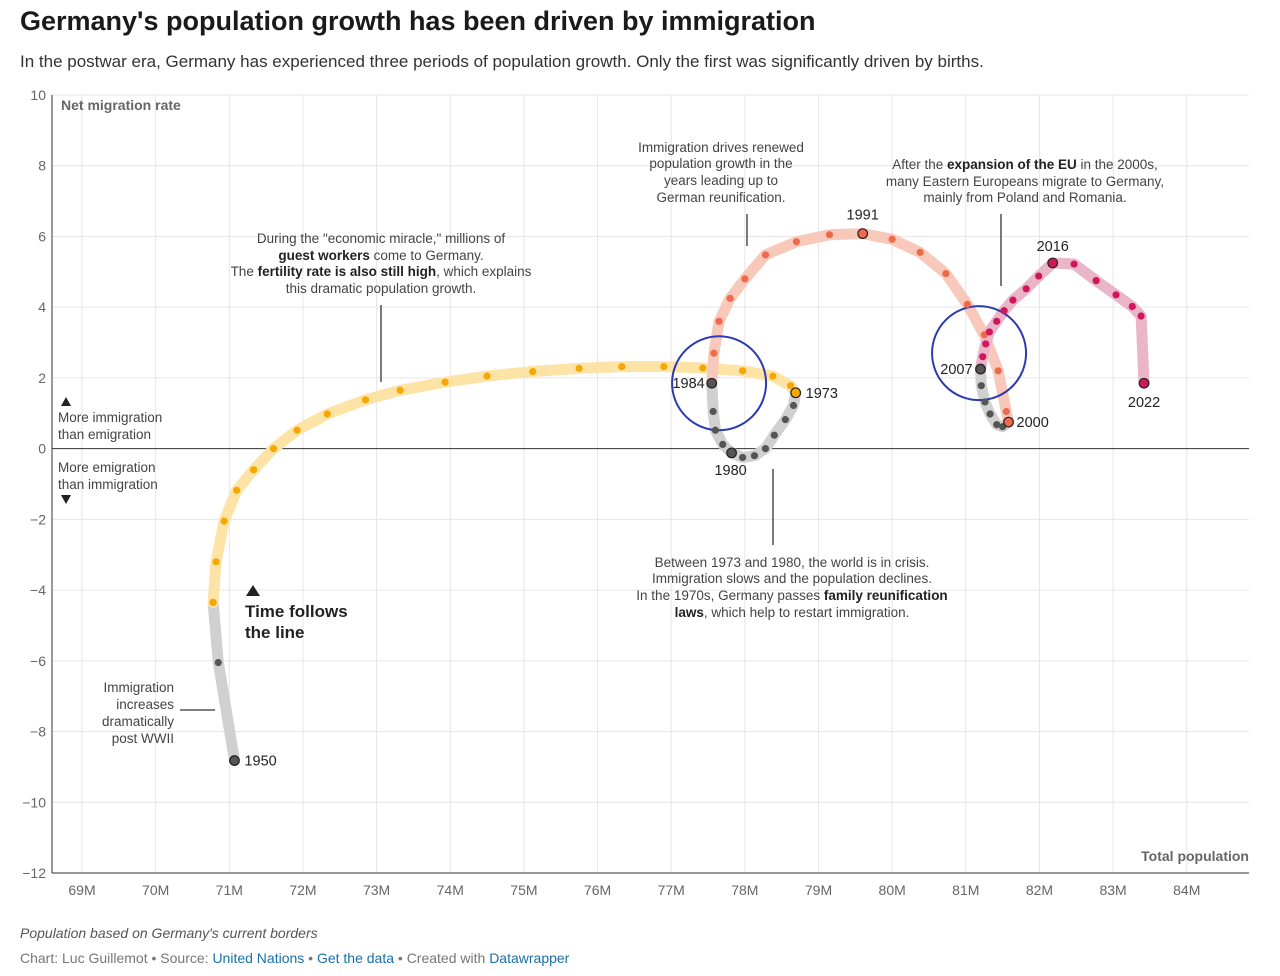  I want to click on y-tick-label: −12, so click(34, 873).